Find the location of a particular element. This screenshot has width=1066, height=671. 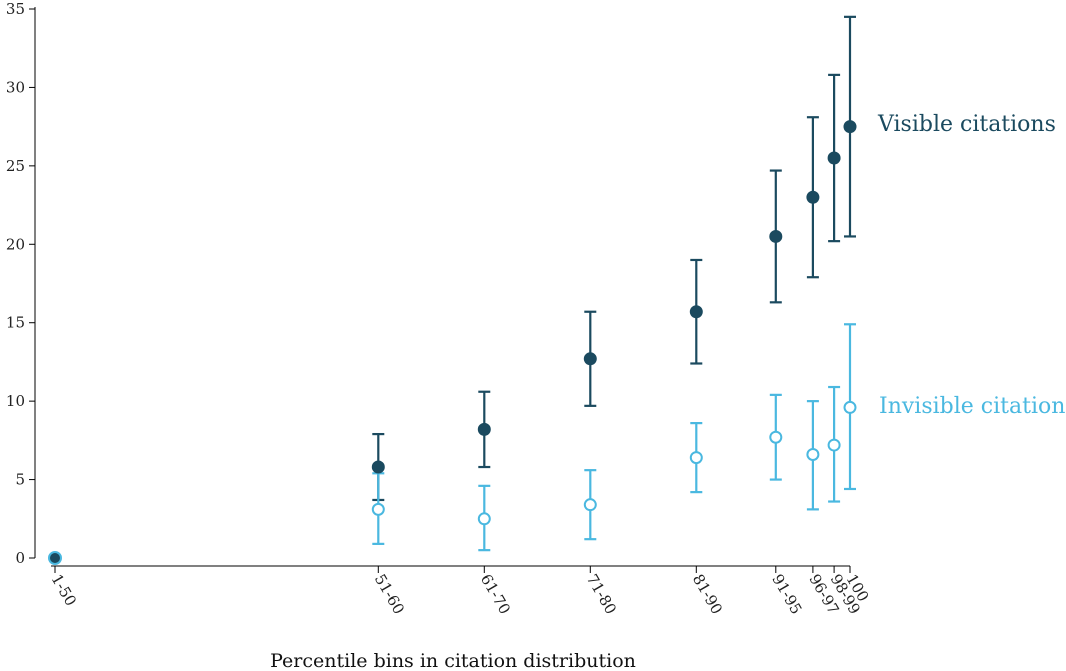

x-tick-label: 81-90 is located at coordinates (707, 594).